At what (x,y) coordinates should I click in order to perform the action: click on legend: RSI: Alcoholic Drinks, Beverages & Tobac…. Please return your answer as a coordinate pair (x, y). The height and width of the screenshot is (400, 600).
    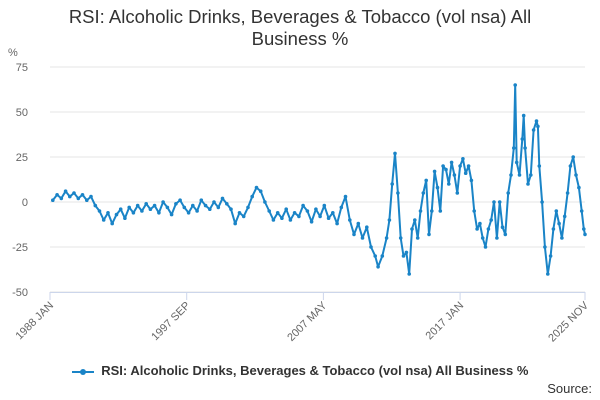
    Looking at the image, I should click on (300, 370).